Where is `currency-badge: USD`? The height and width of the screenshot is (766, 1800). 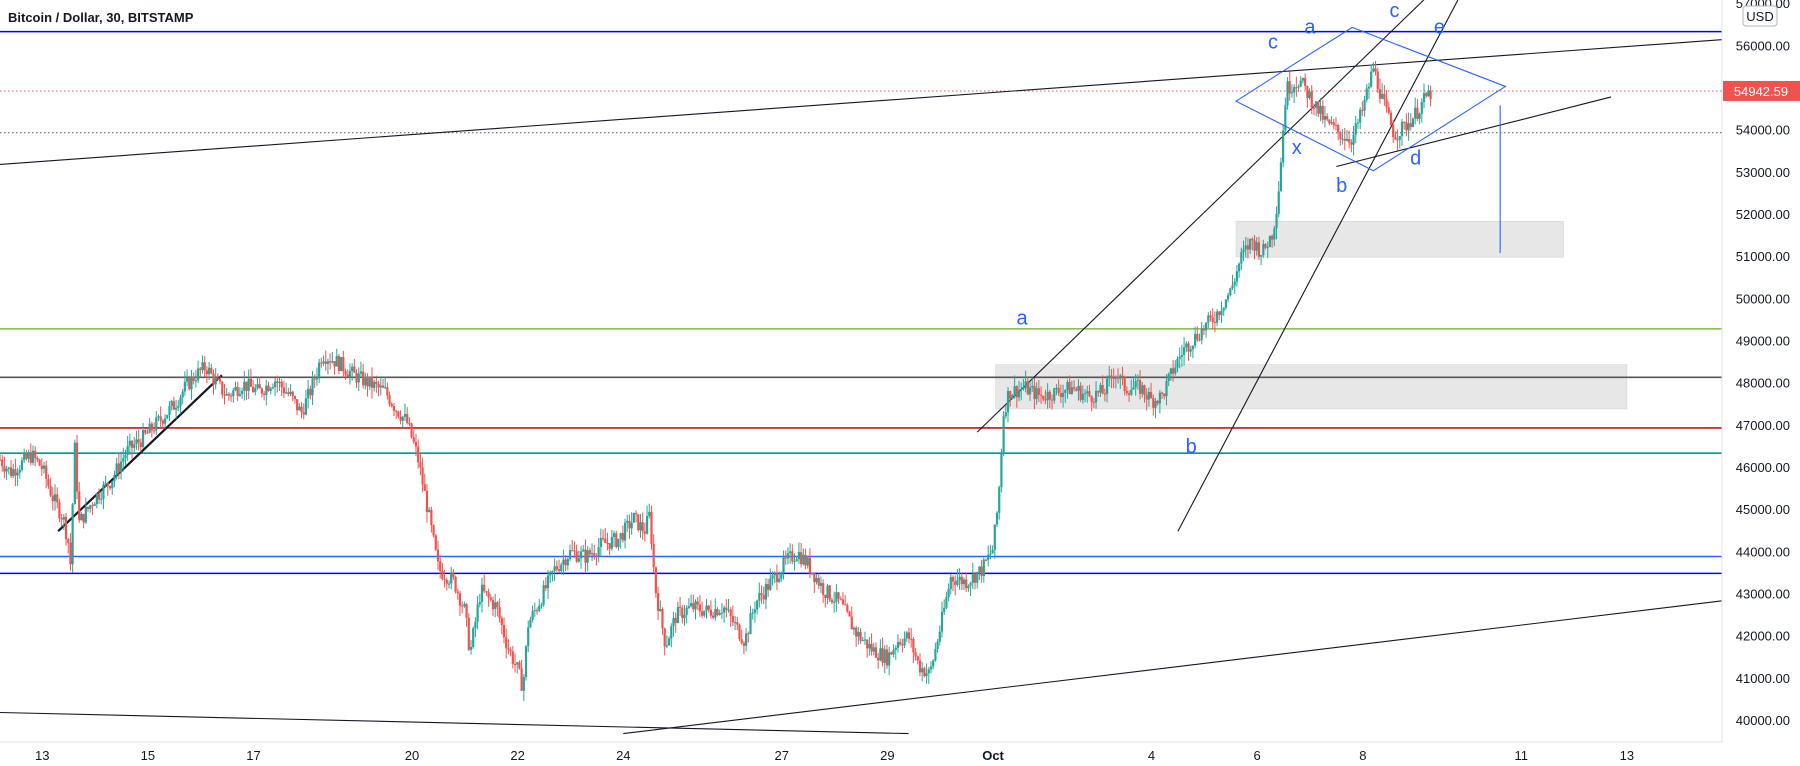
currency-badge: USD is located at coordinates (1760, 16).